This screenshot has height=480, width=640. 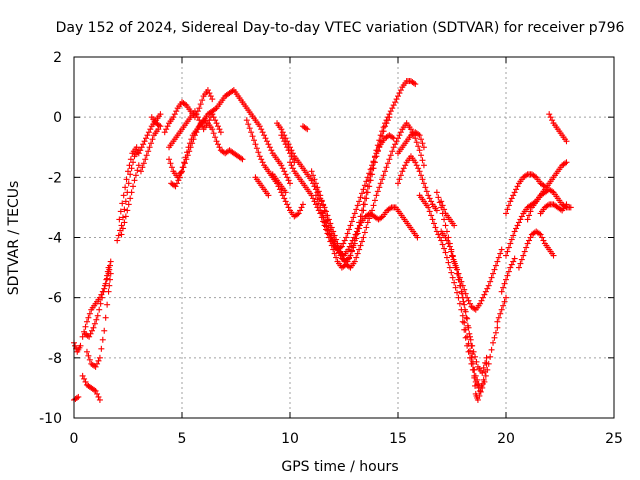 I want to click on y-tick-labels: -10 -8 -6 -4 -2 0 2, so click(x=50, y=238).